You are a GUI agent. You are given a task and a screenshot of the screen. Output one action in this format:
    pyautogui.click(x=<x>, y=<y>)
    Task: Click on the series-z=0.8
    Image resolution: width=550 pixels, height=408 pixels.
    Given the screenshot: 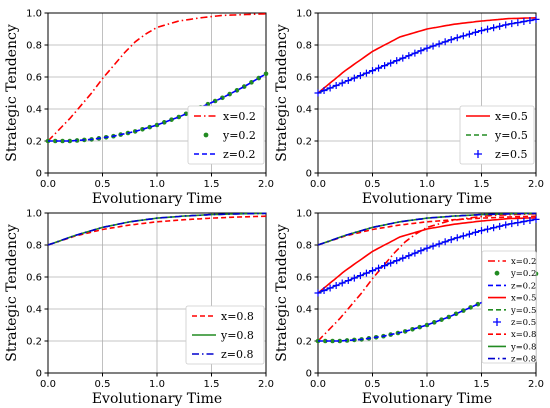 What is the action you would take?
    pyautogui.click(x=157, y=229)
    